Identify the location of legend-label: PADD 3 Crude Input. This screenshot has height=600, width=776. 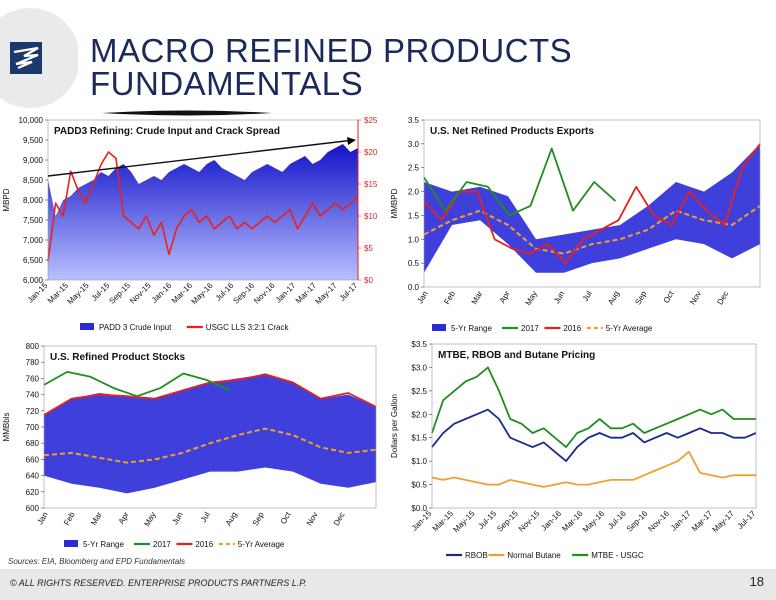
(135, 327).